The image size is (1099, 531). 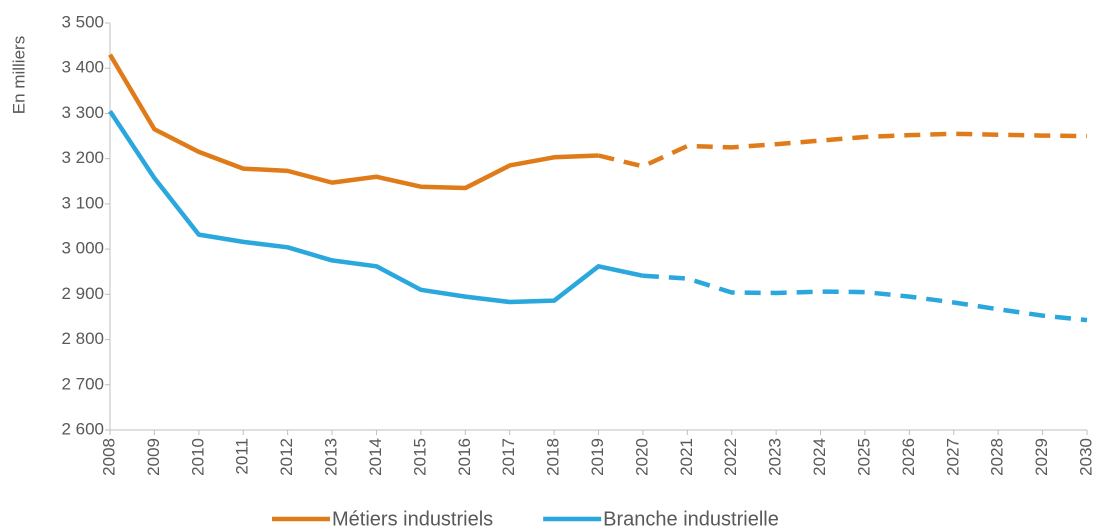 I want to click on x-tick-label: 2014, so click(x=375, y=457).